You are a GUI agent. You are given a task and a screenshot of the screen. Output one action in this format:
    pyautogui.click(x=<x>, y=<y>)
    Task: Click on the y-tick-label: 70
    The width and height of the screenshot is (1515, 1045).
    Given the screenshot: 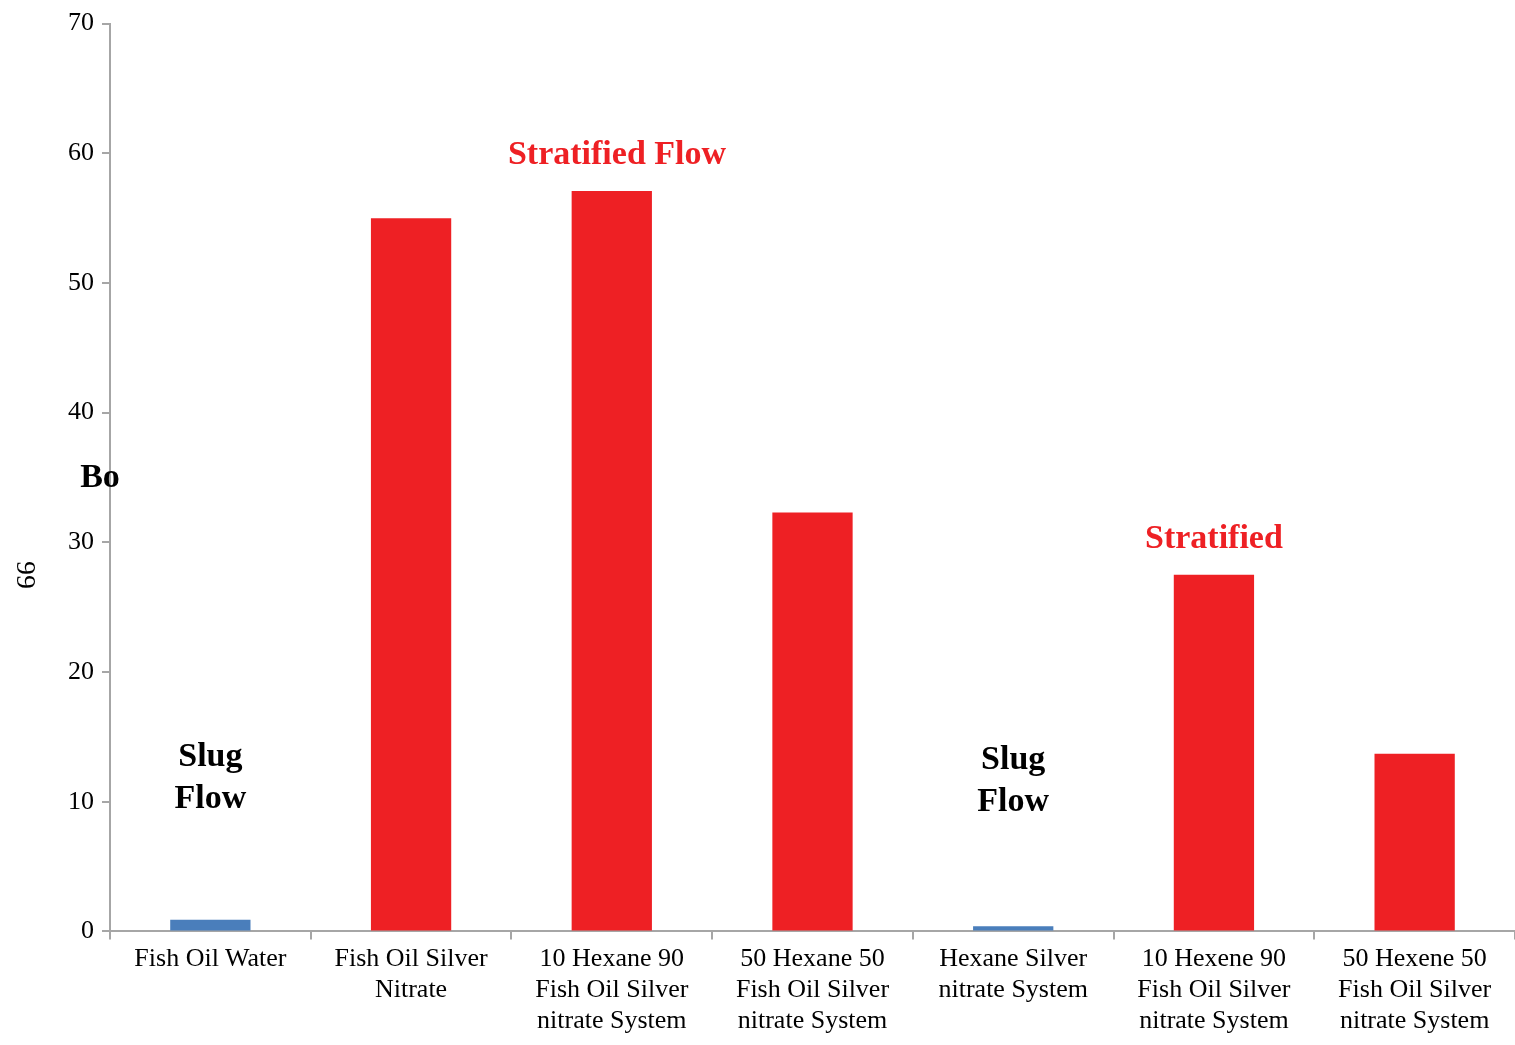 What is the action you would take?
    pyautogui.click(x=81, y=22)
    